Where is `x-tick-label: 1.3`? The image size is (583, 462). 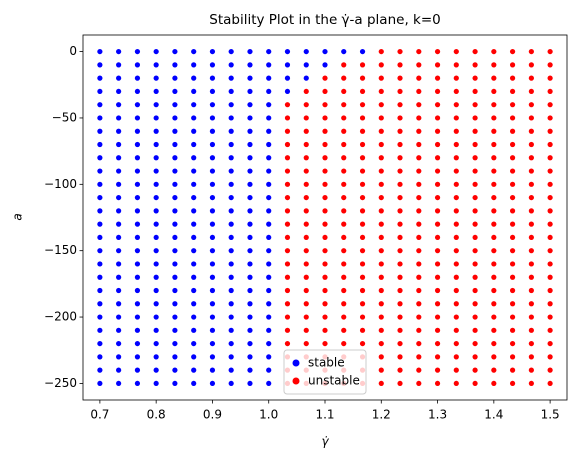 x-tick-label: 1.3 is located at coordinates (437, 415).